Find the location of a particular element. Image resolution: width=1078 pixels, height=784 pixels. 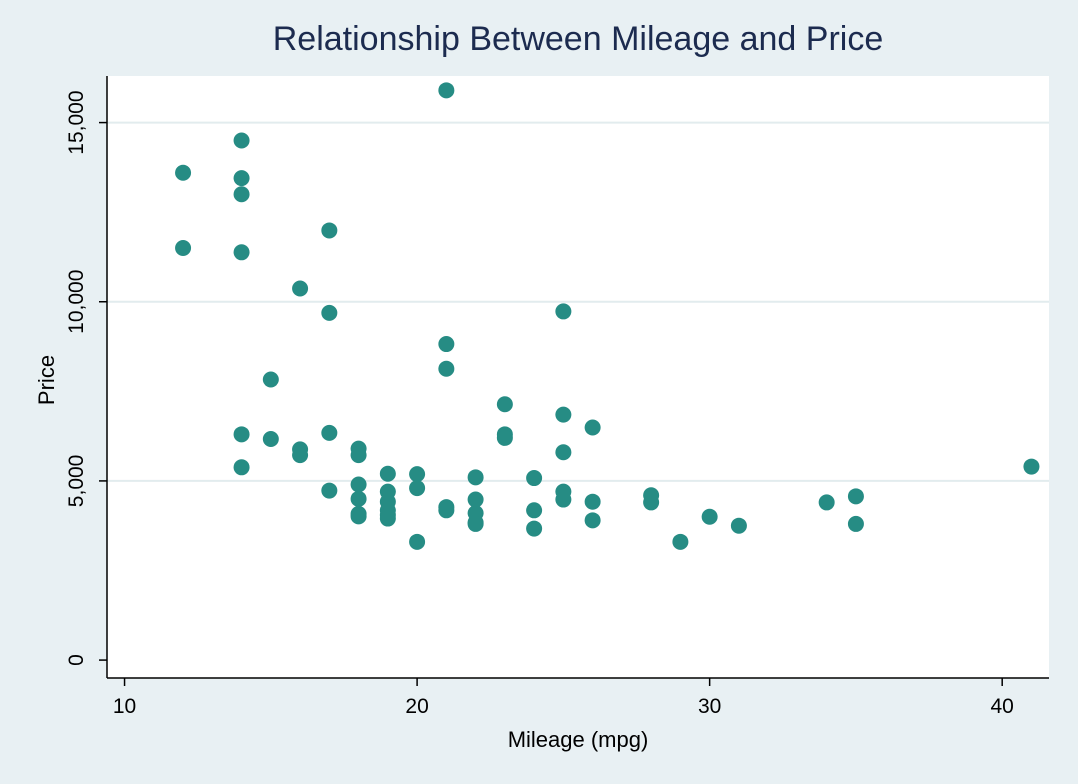

y-tick-label-0: 0 is located at coordinates (76, 660).